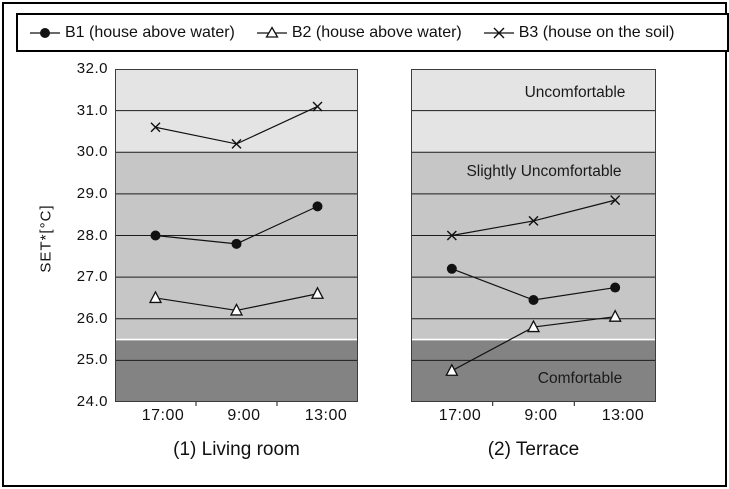 The width and height of the screenshot is (729, 489). What do you see at coordinates (533, 449) in the screenshot?
I see `panel-title-terrace: (2) Terrace` at bounding box center [533, 449].